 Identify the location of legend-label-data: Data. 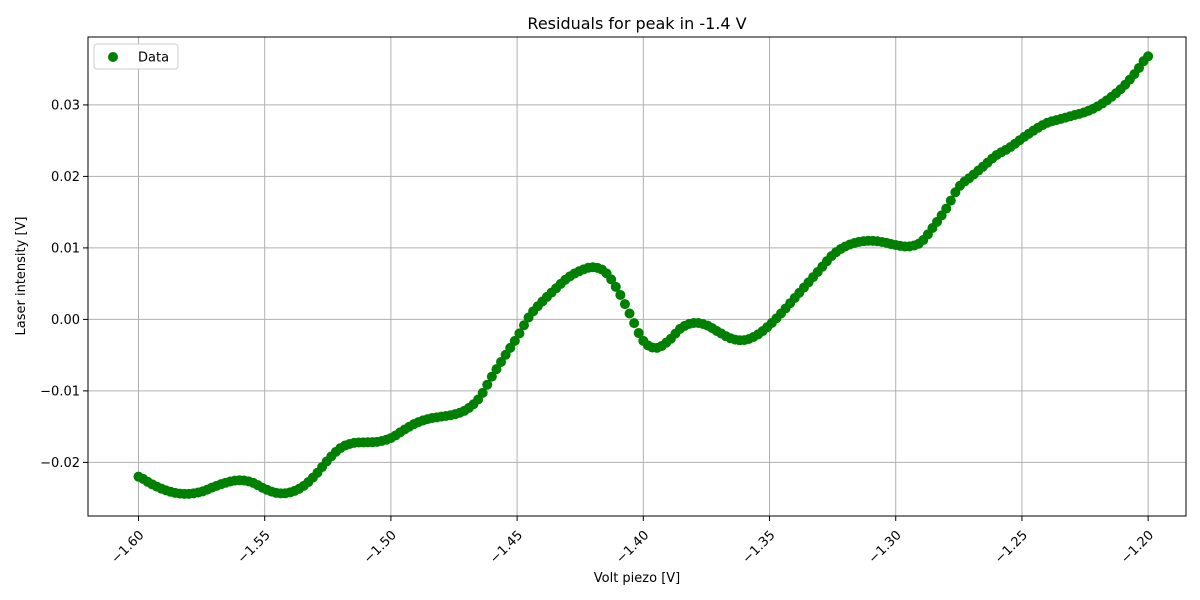
(153, 58).